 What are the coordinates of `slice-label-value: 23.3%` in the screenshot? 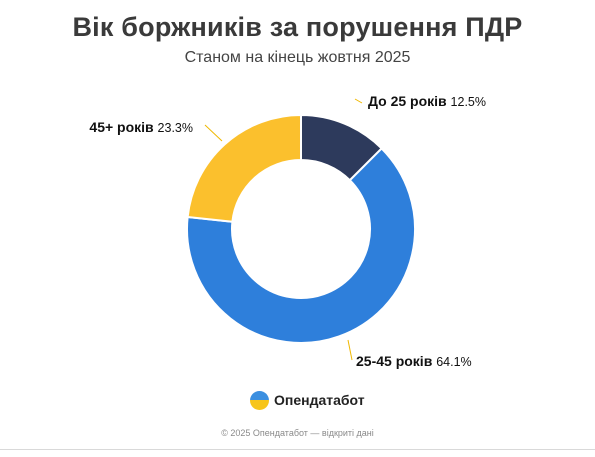 It's located at (175, 128).